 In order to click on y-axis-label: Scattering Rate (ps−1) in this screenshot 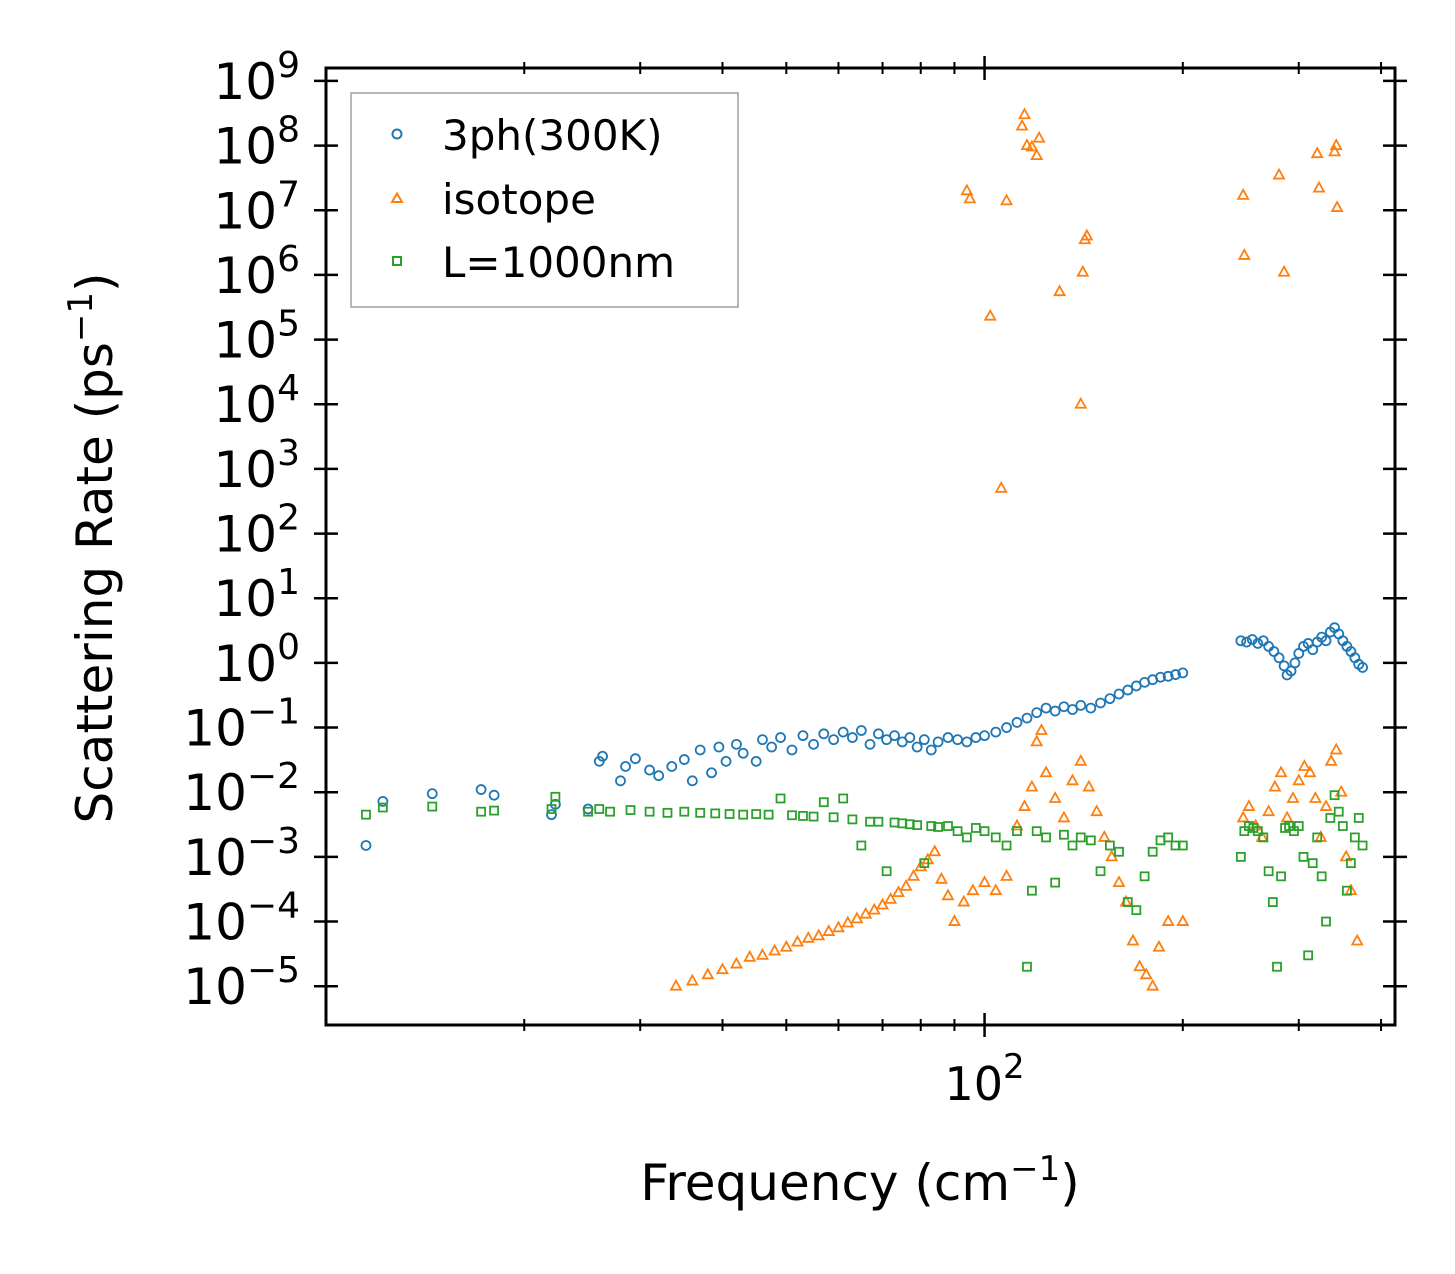, I will do `click(92, 547)`.